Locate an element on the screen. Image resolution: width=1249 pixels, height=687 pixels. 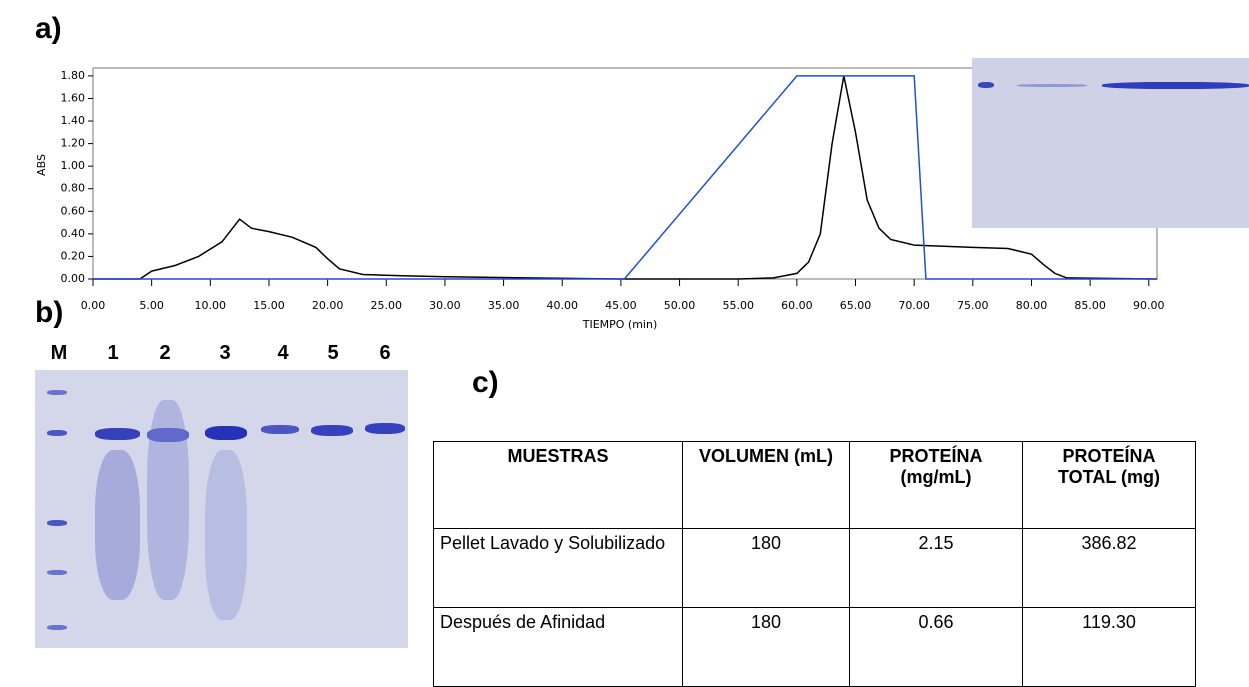
panel-label: c) is located at coordinates (485, 382).